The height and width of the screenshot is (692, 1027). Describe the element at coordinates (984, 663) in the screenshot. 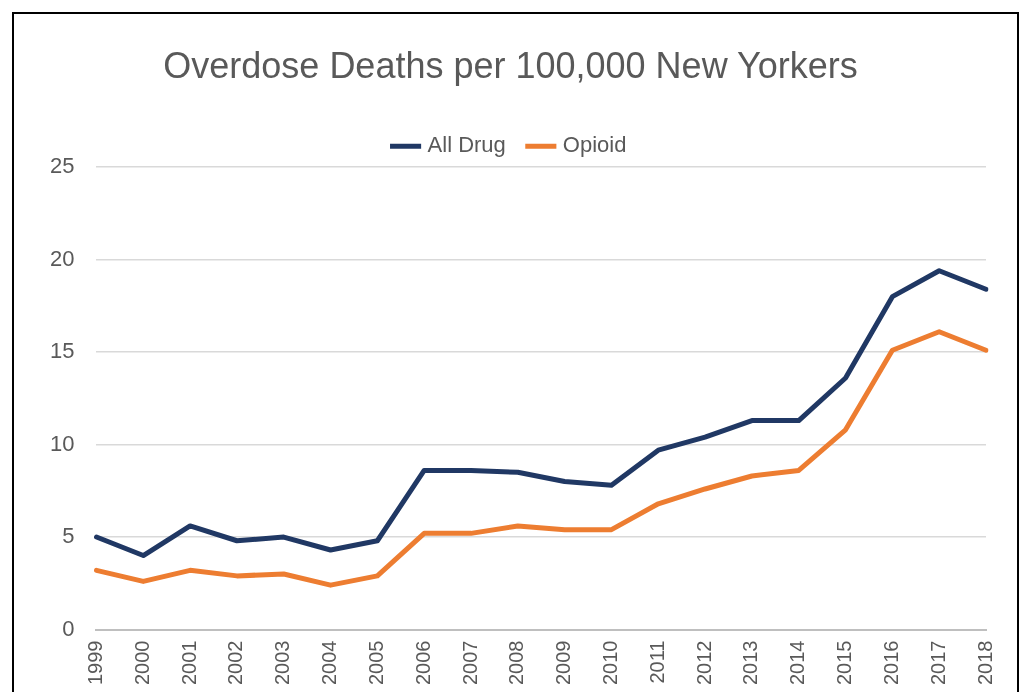

I see `x-tick-label: 2018` at that location.